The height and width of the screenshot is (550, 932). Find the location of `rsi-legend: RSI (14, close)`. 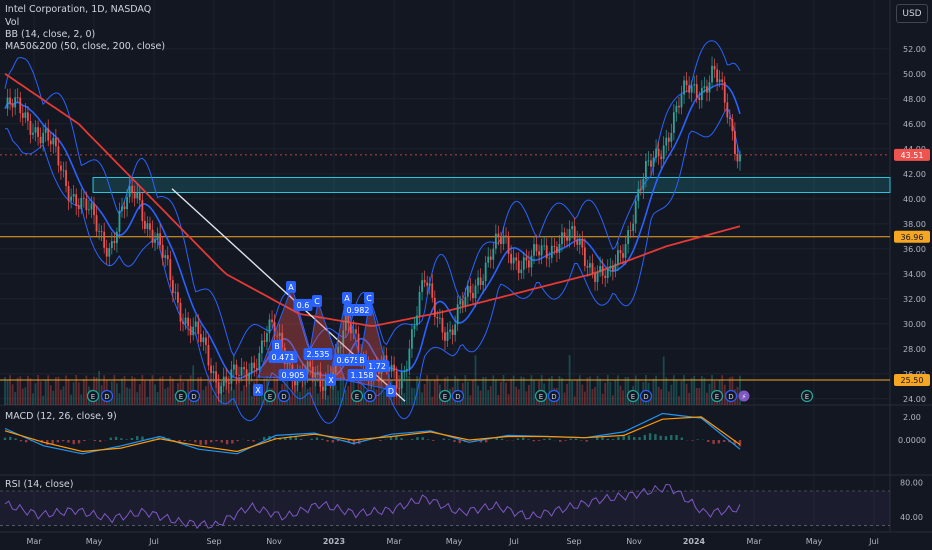

rsi-legend: RSI (14, close) is located at coordinates (39, 484).